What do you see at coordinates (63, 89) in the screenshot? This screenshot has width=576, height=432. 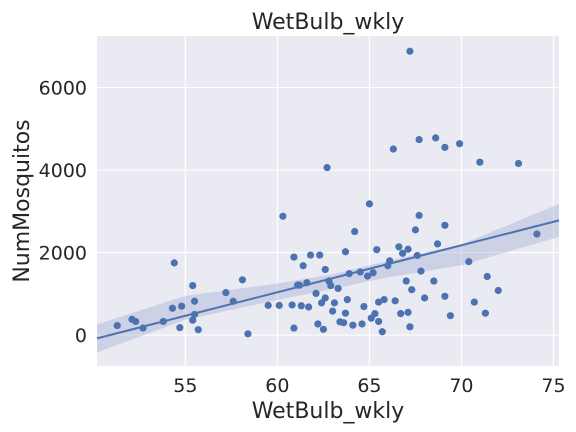 I see `y-tick-label: 6000` at bounding box center [63, 89].